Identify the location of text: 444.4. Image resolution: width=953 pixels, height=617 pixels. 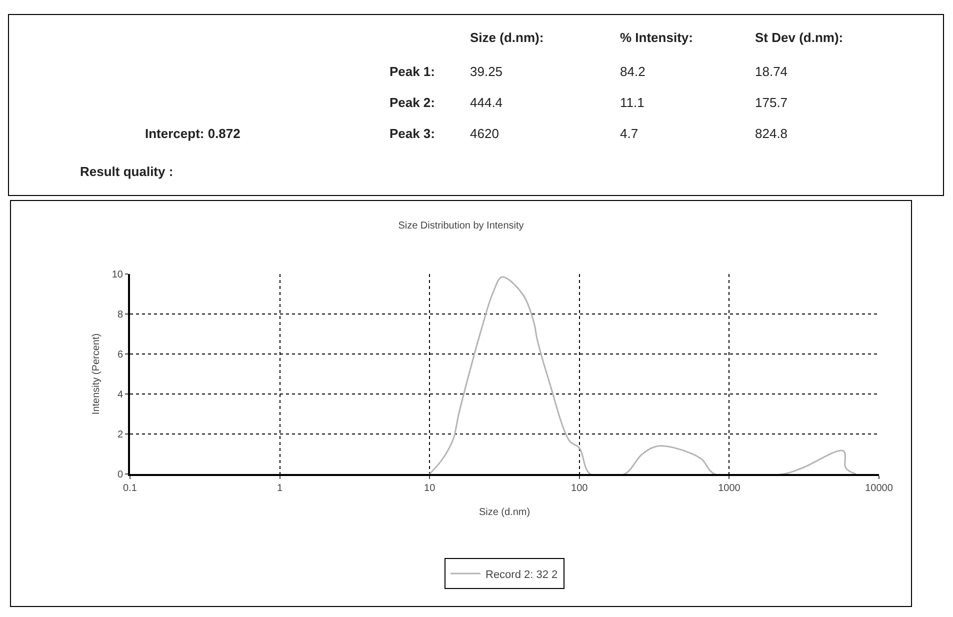
(486, 102).